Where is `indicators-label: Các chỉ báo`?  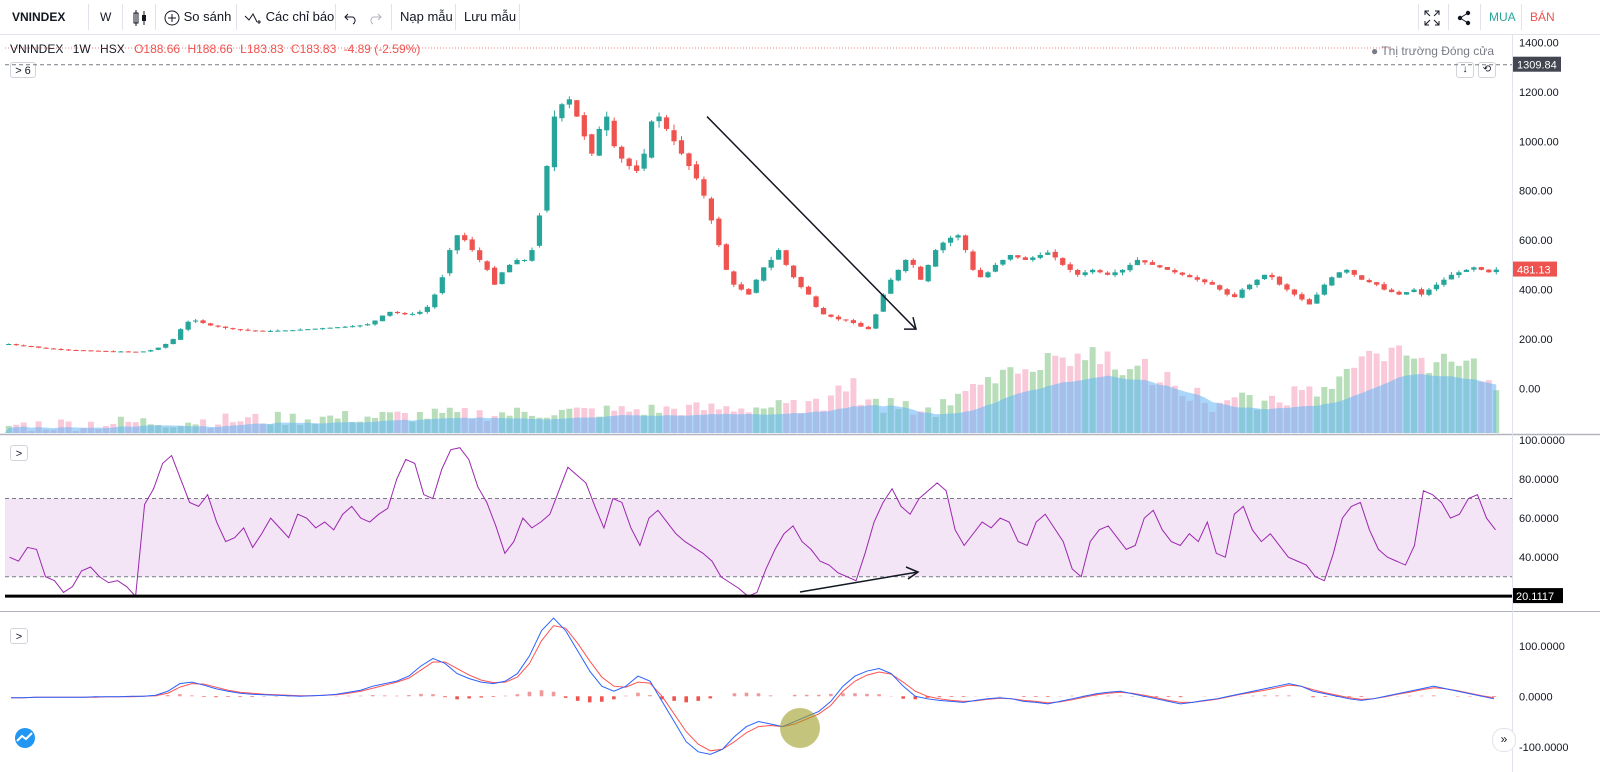
indicators-label: Các chỉ báo is located at coordinates (300, 16).